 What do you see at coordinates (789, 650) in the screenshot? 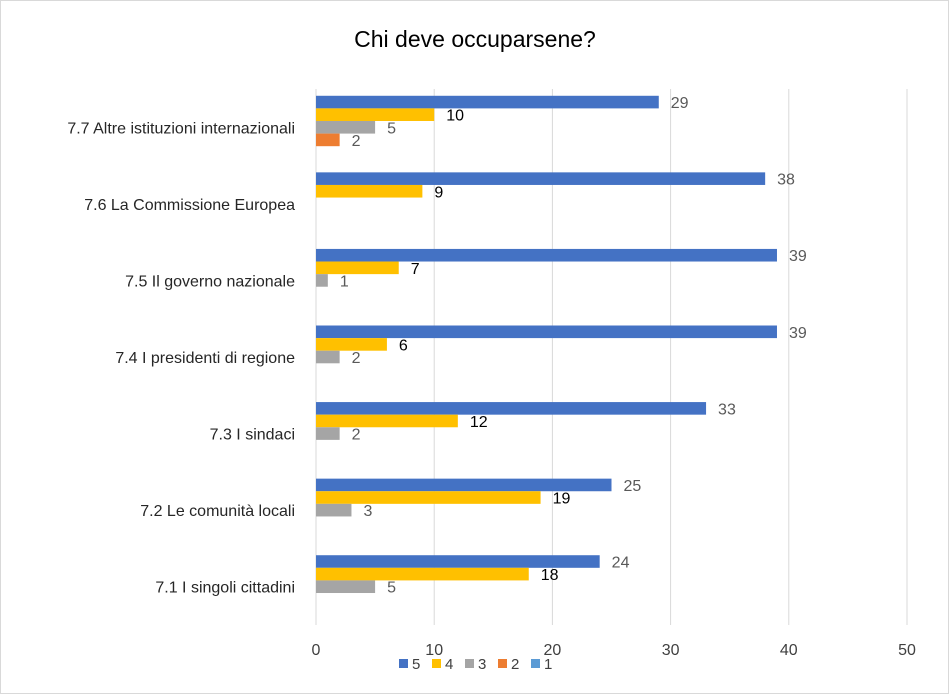
I see `x-tick-label: 40` at bounding box center [789, 650].